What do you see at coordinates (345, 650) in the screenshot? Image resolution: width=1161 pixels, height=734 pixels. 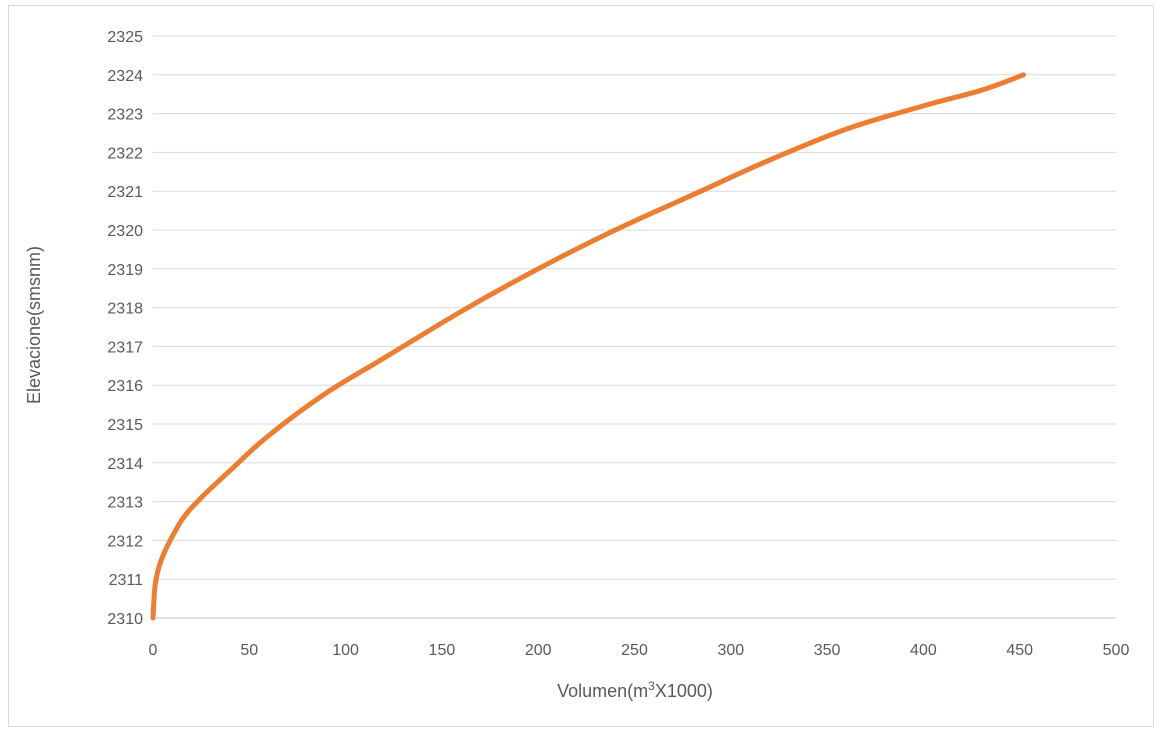 I see `x-tick-label: 100` at bounding box center [345, 650].